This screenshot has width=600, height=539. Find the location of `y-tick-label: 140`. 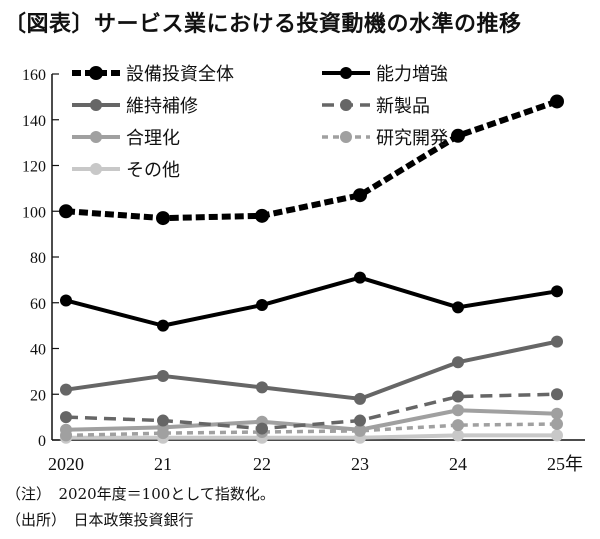

y-tick-label: 140 is located at coordinates (34, 121).